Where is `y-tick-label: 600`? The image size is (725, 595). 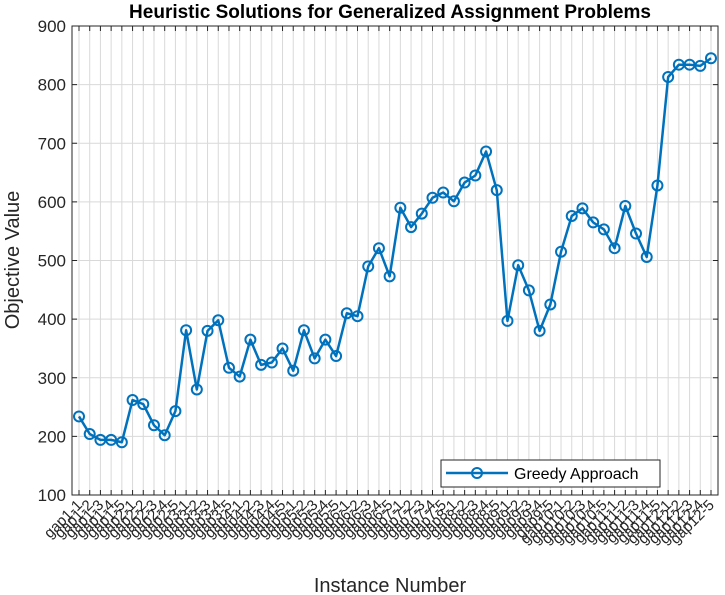
y-tick-label: 600 is located at coordinates (52, 202).